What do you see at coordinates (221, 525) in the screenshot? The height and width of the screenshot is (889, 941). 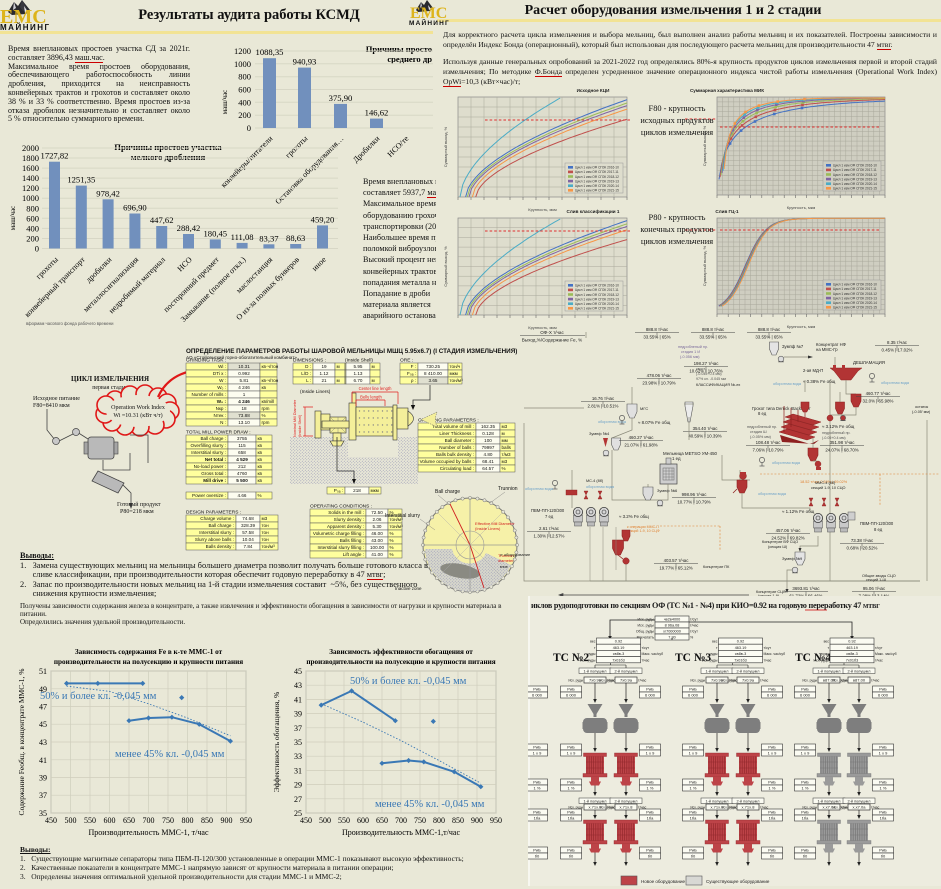 I see `svg-text: Ball charge :` at bounding box center [221, 525].